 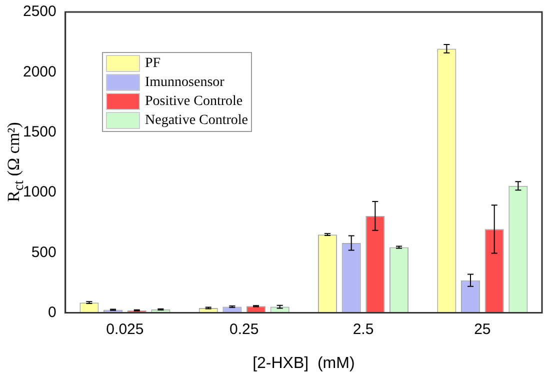 What do you see at coordinates (153, 64) in the screenshot?
I see `legend-label: PF` at bounding box center [153, 64].